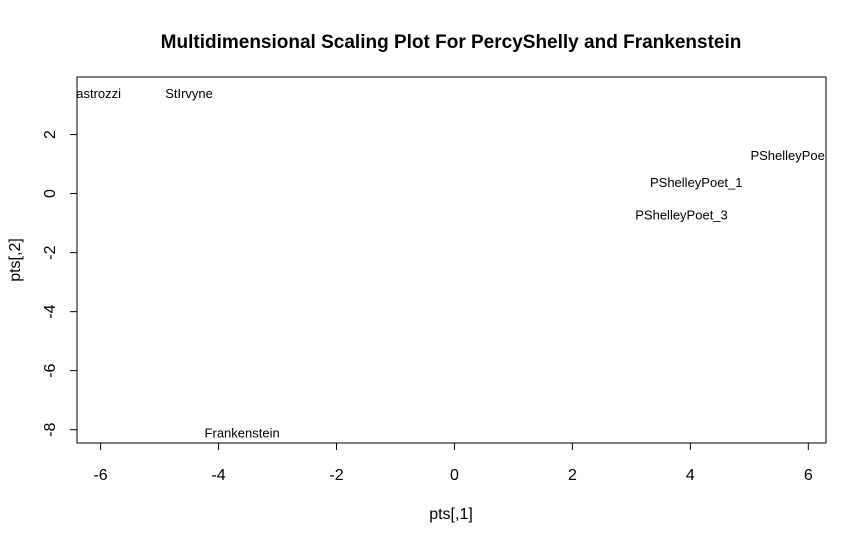 Image resolution: width=867 pixels, height=542 pixels. I want to click on x-tick-label: 2, so click(572, 475).